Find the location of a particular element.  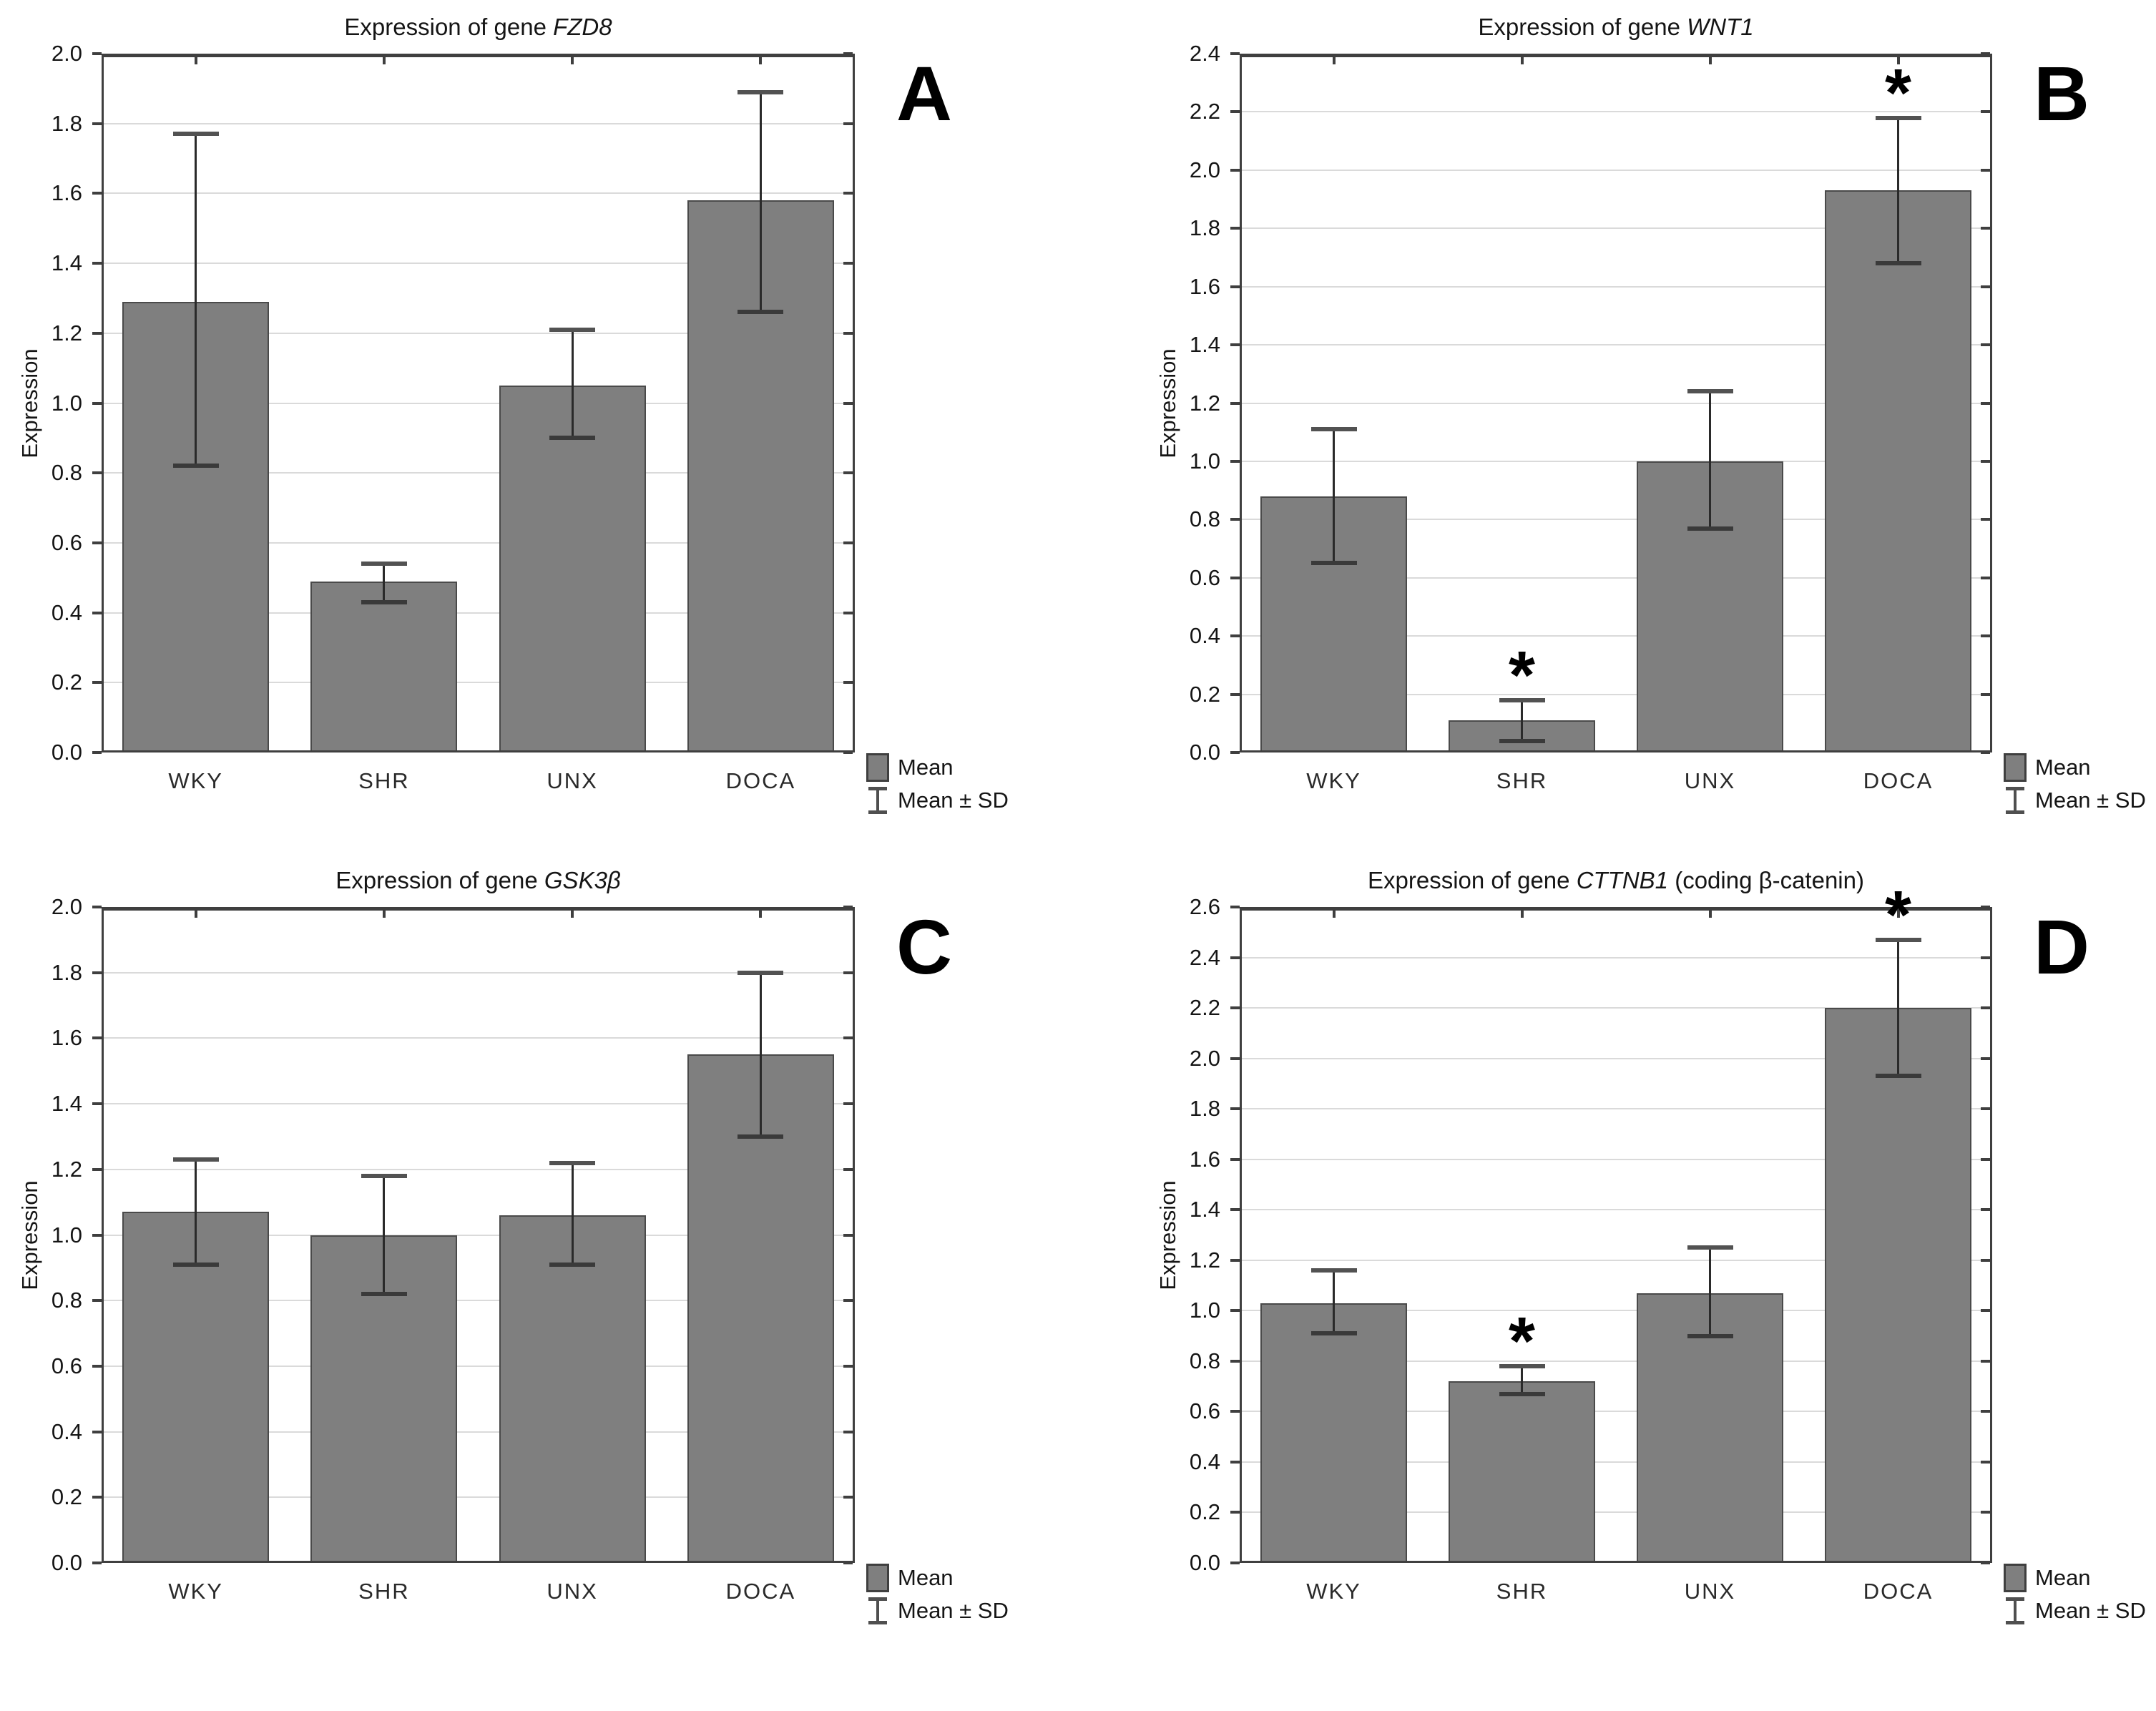

error-bar-icon is located at coordinates (877, 801).